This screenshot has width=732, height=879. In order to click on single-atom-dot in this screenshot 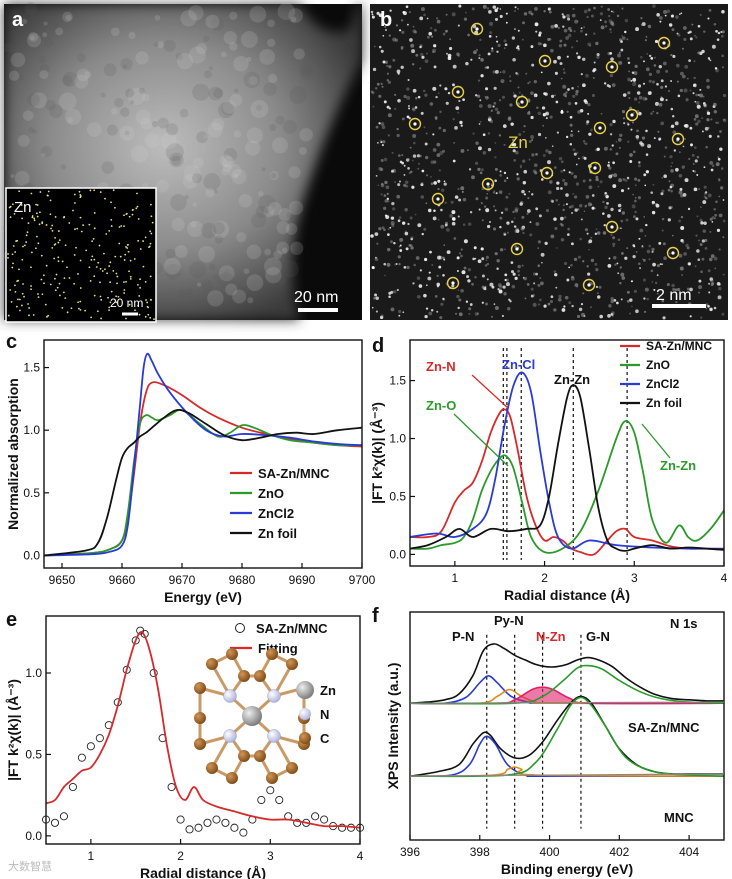, I will do `click(545, 61)`.